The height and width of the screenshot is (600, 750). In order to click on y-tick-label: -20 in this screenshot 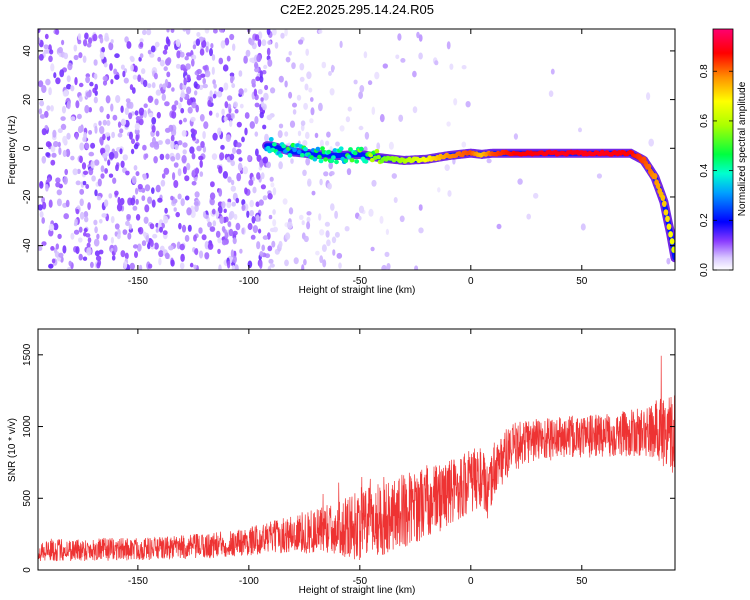, I will do `click(27, 196)`.